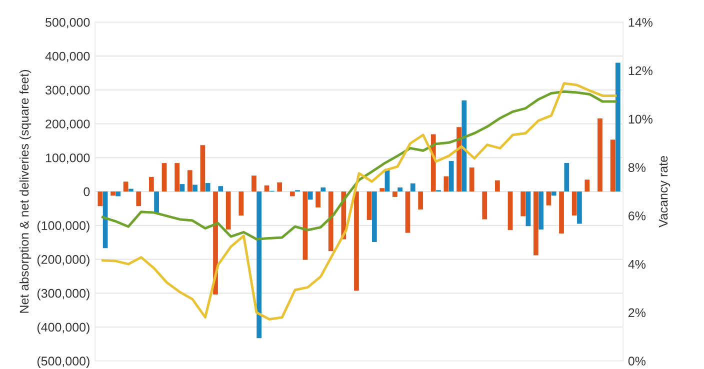  What do you see at coordinates (63, 362) in the screenshot?
I see `y-tick-label: (500,000)` at bounding box center [63, 362].